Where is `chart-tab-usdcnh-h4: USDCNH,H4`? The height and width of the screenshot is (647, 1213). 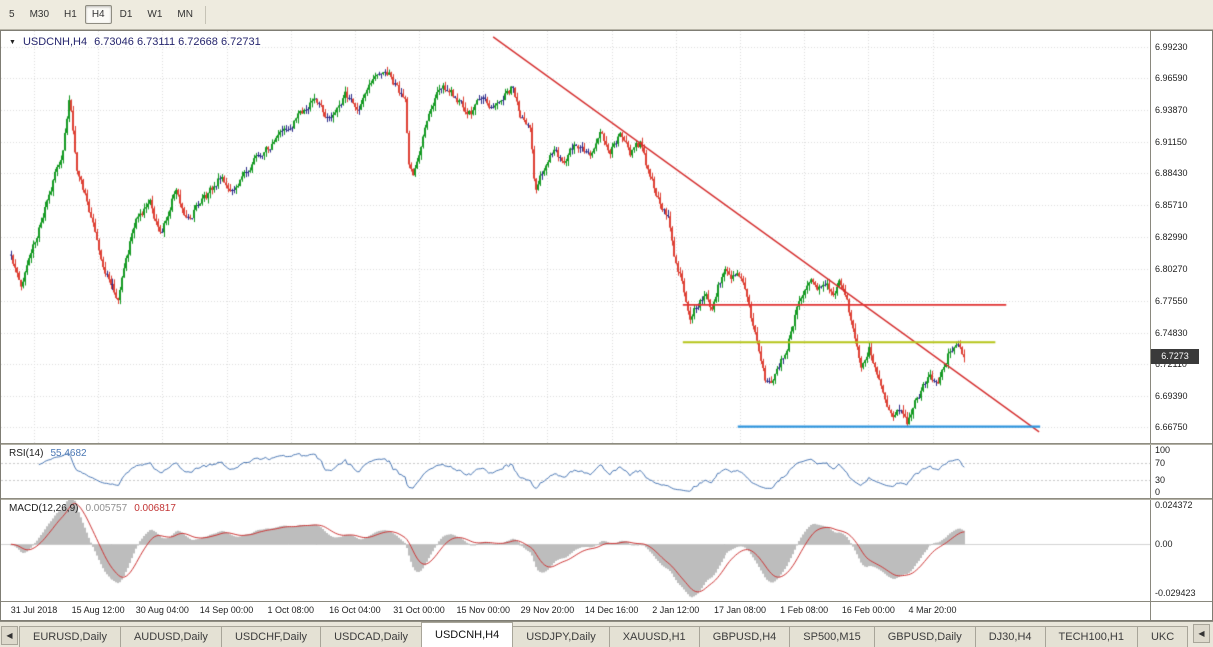
chart-tab-usdcnh-h4: USDCNH,H4 is located at coordinates (467, 634).